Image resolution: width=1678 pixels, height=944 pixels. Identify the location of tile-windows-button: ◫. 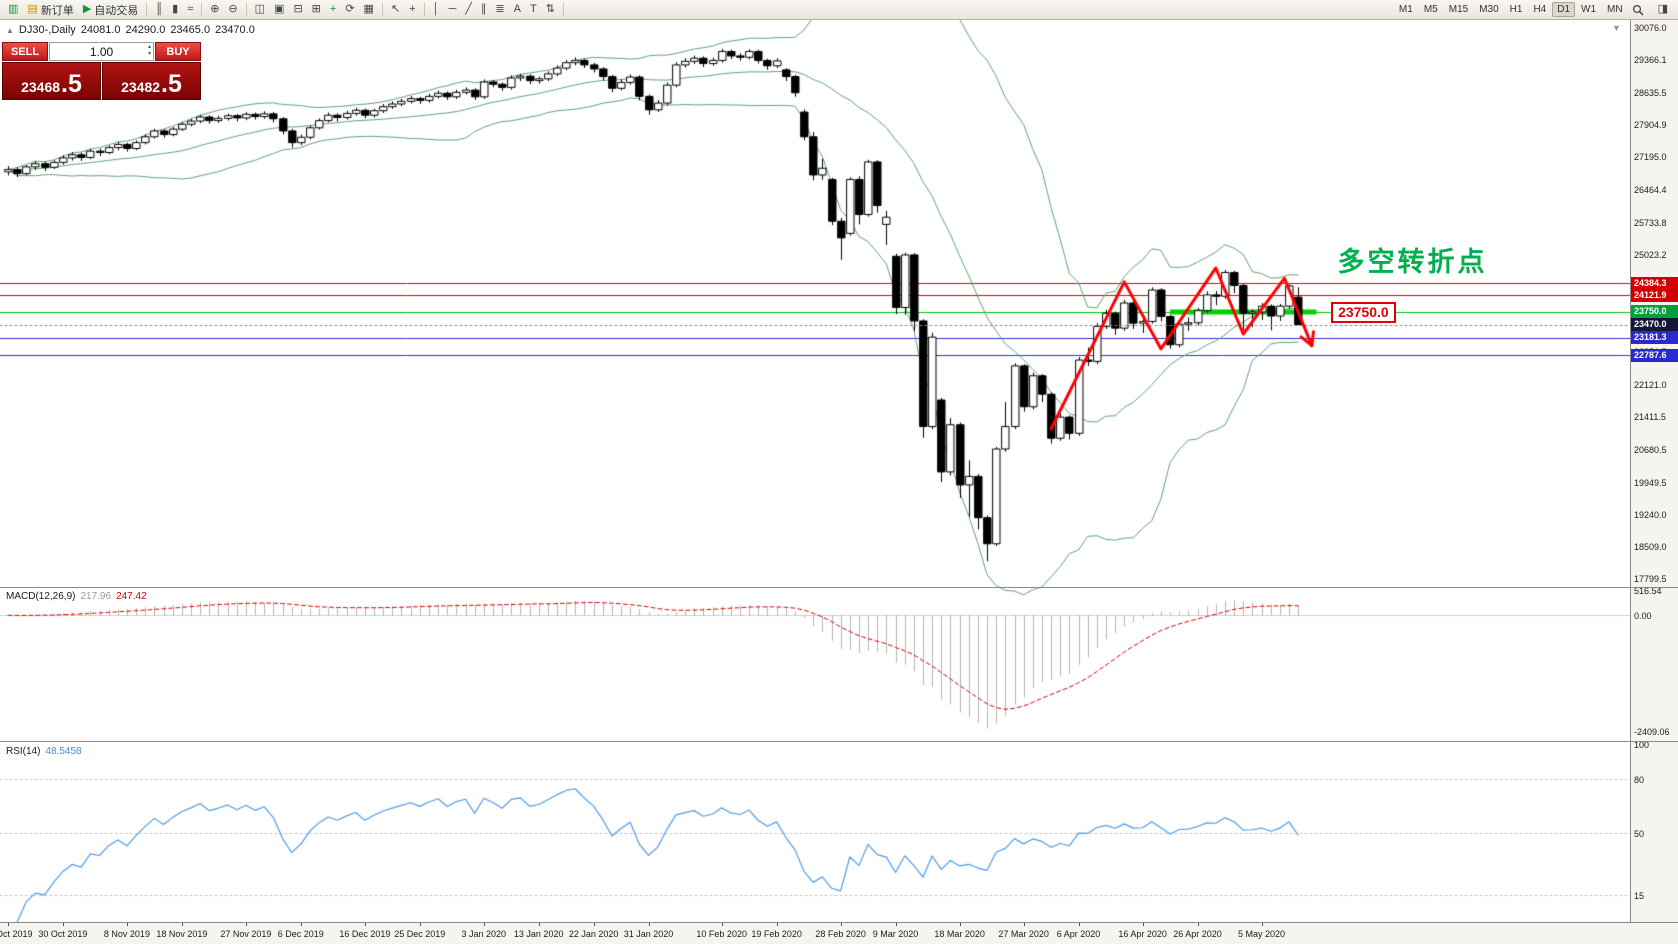
(260, 9).